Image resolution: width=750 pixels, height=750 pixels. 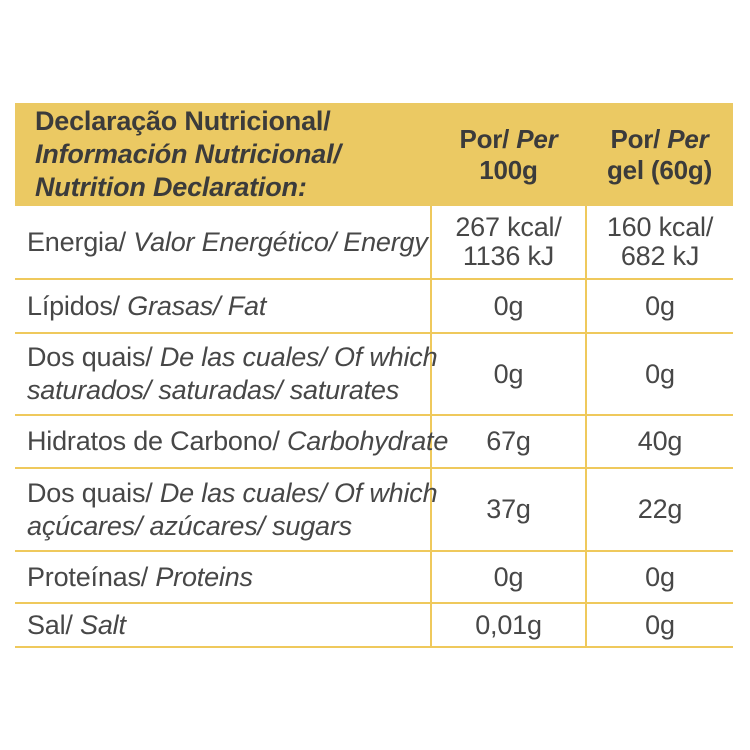 What do you see at coordinates (508, 256) in the screenshot?
I see `value-line: 1136 kJ` at bounding box center [508, 256].